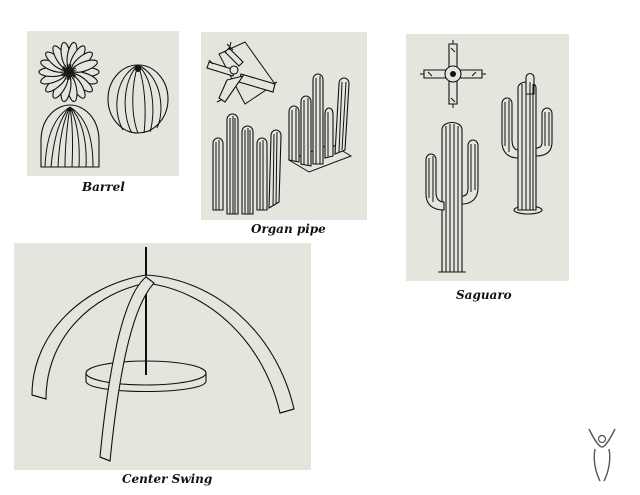 The width and height of the screenshot is (640, 495). What do you see at coordinates (602, 455) in the screenshot?
I see `human-figure-logo-icon` at bounding box center [602, 455].